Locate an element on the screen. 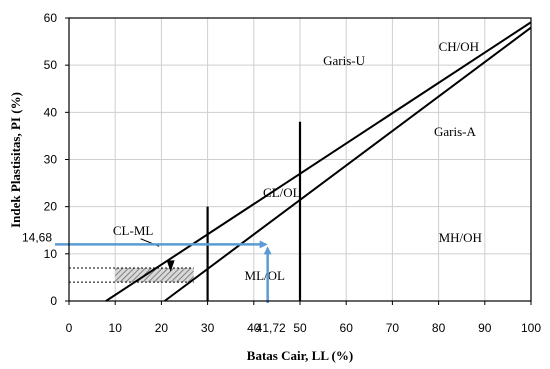  x-tick-label: 80 is located at coordinates (439, 328).